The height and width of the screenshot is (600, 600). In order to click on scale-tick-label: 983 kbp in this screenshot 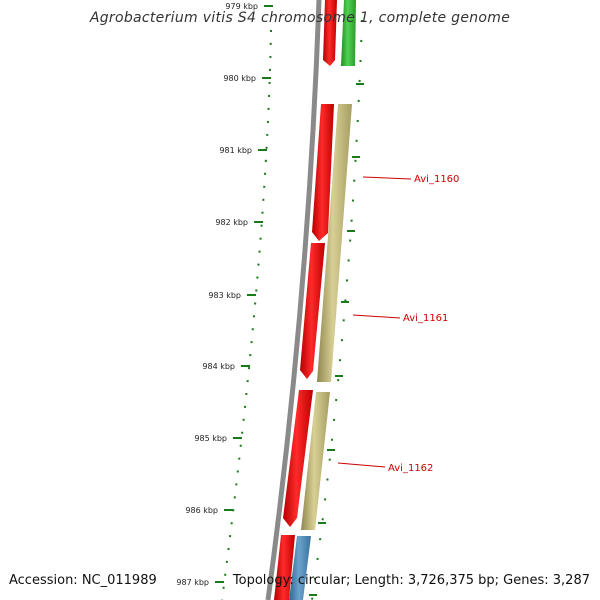, I will do `click(224, 295)`.